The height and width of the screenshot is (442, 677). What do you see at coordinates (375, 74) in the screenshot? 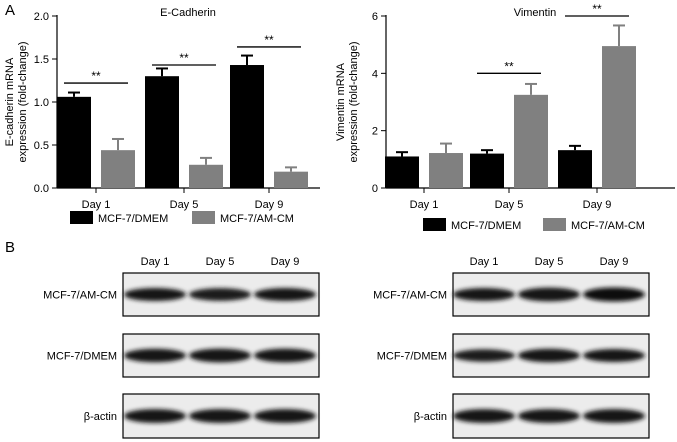
I see `y-tick-label: 4` at bounding box center [375, 74].